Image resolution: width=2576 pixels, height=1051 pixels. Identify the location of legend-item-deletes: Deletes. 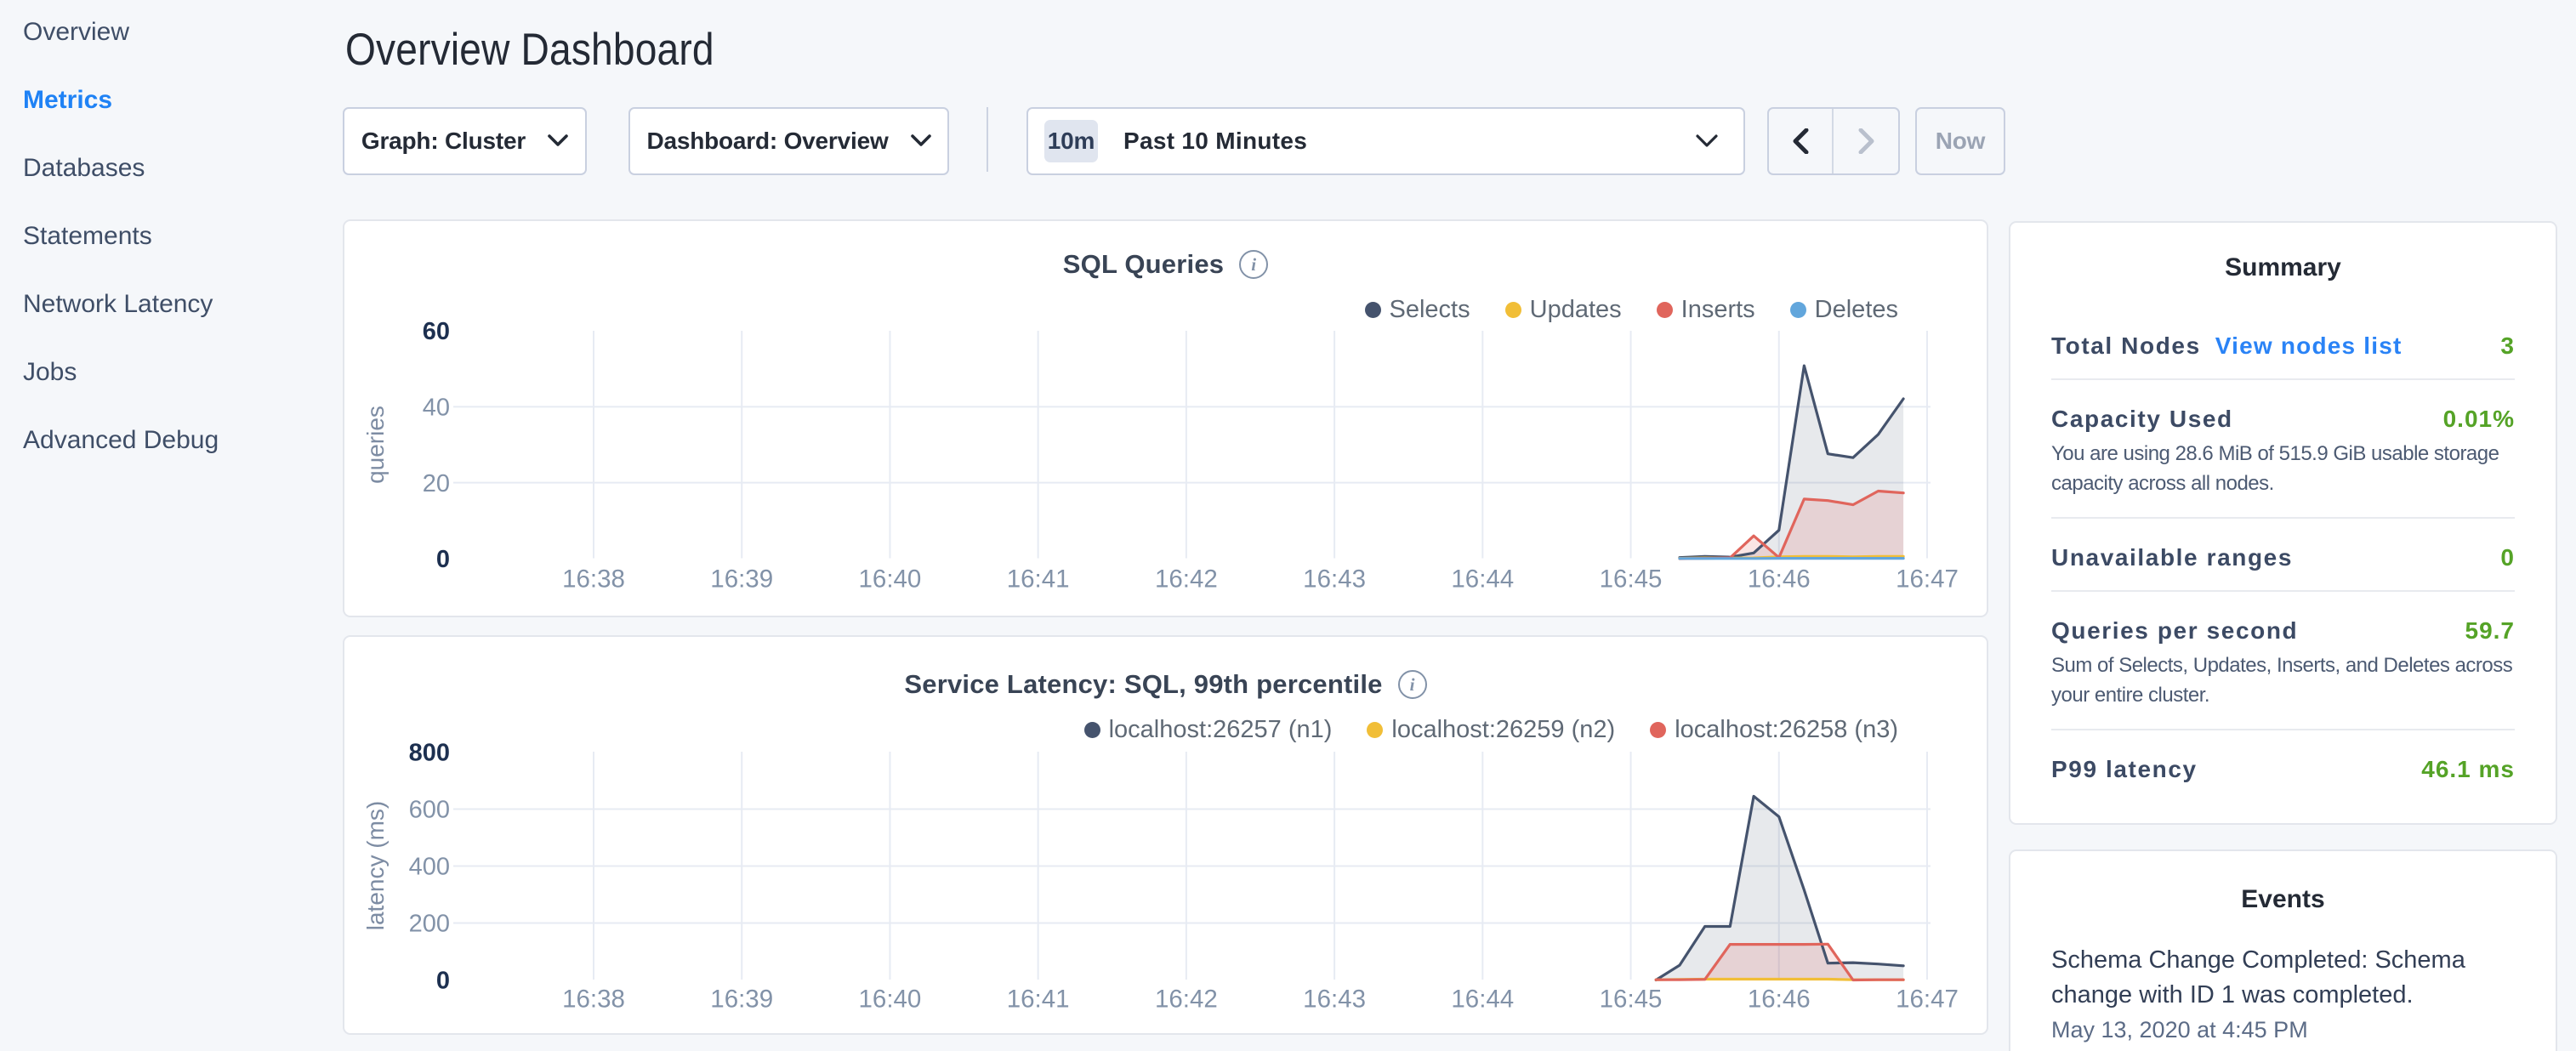
(1843, 310).